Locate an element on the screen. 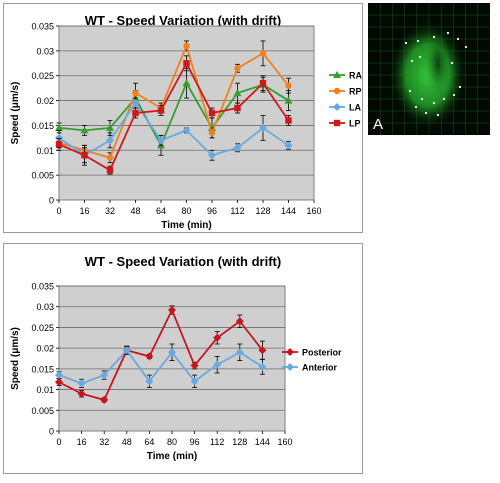 Image resolution: width=500 pixels, height=483 pixels. y-tick-label: 0.015 is located at coordinates (42, 126).